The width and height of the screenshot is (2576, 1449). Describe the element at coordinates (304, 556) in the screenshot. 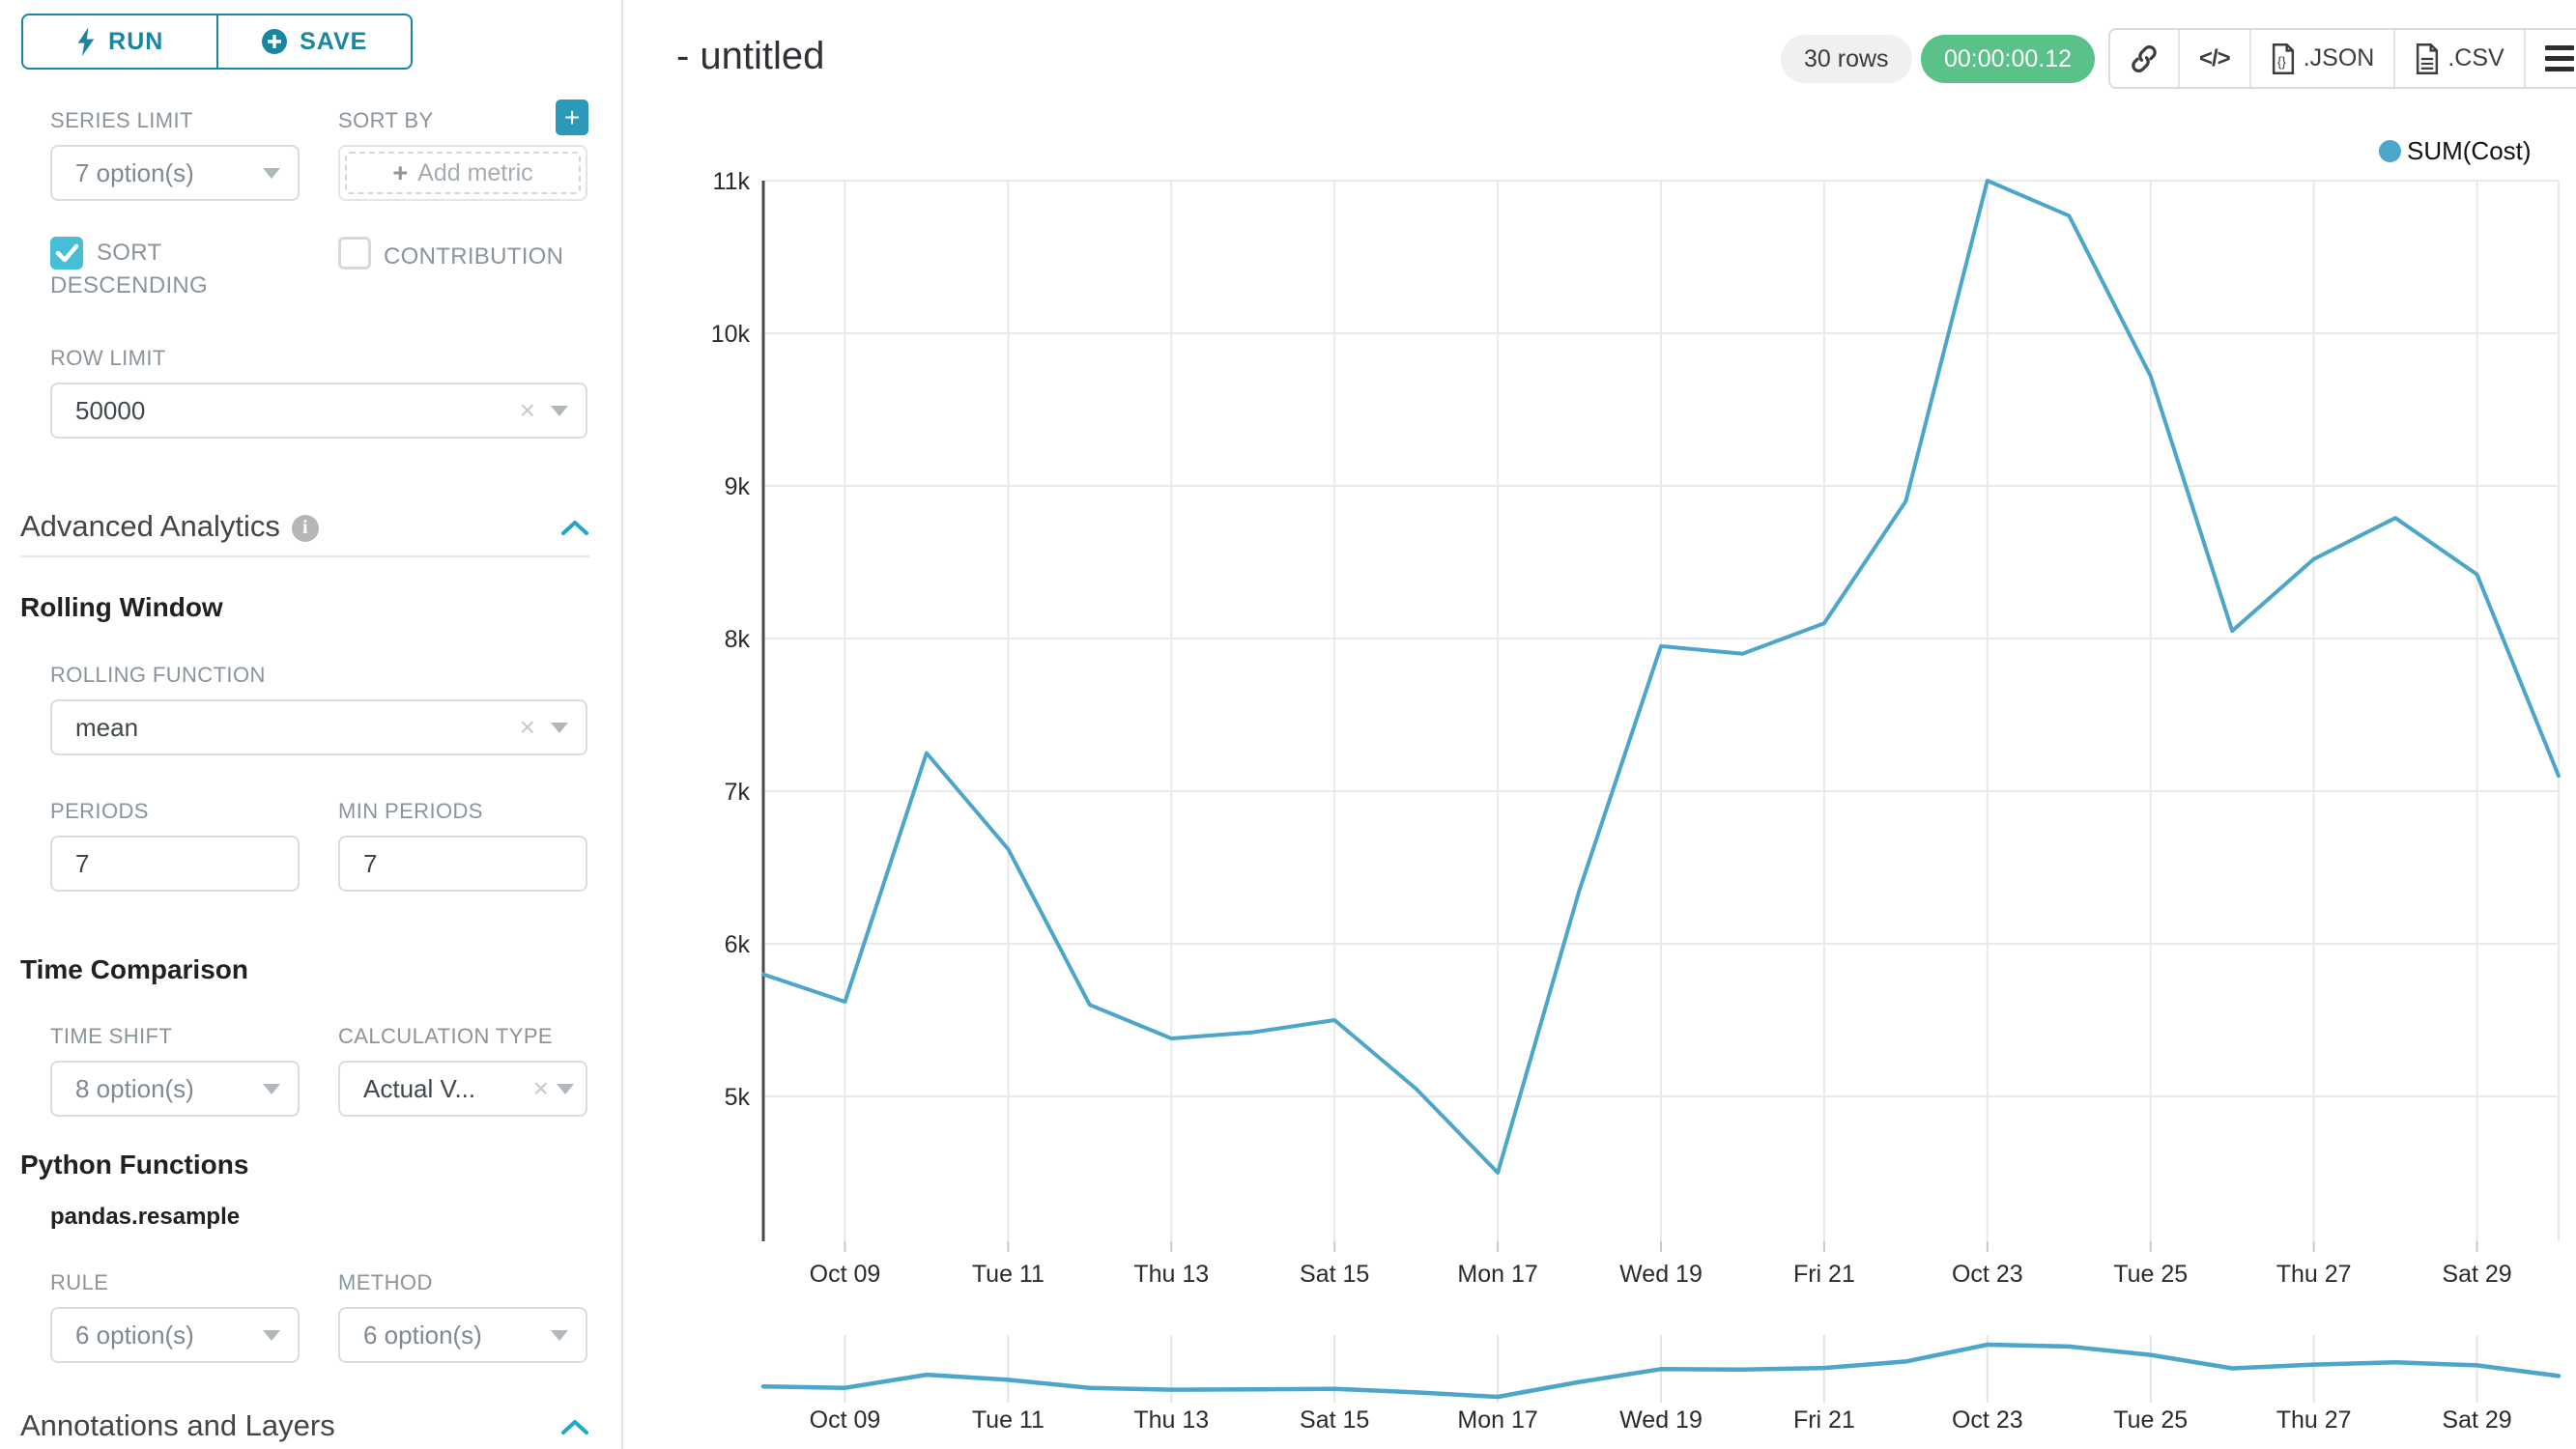

I see `section-divider` at that location.